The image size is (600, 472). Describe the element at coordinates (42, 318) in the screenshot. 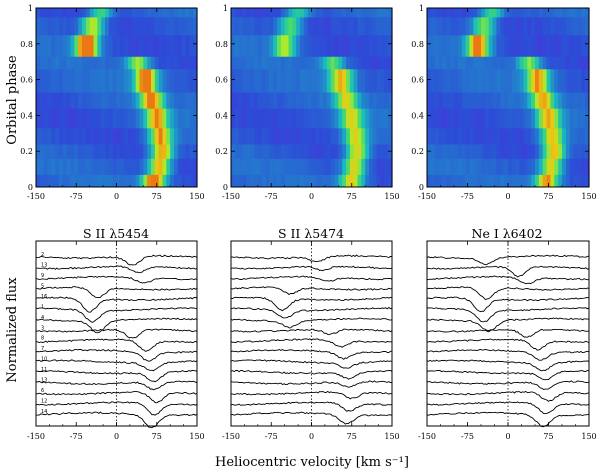

I see `spectrum-number: 4` at that location.